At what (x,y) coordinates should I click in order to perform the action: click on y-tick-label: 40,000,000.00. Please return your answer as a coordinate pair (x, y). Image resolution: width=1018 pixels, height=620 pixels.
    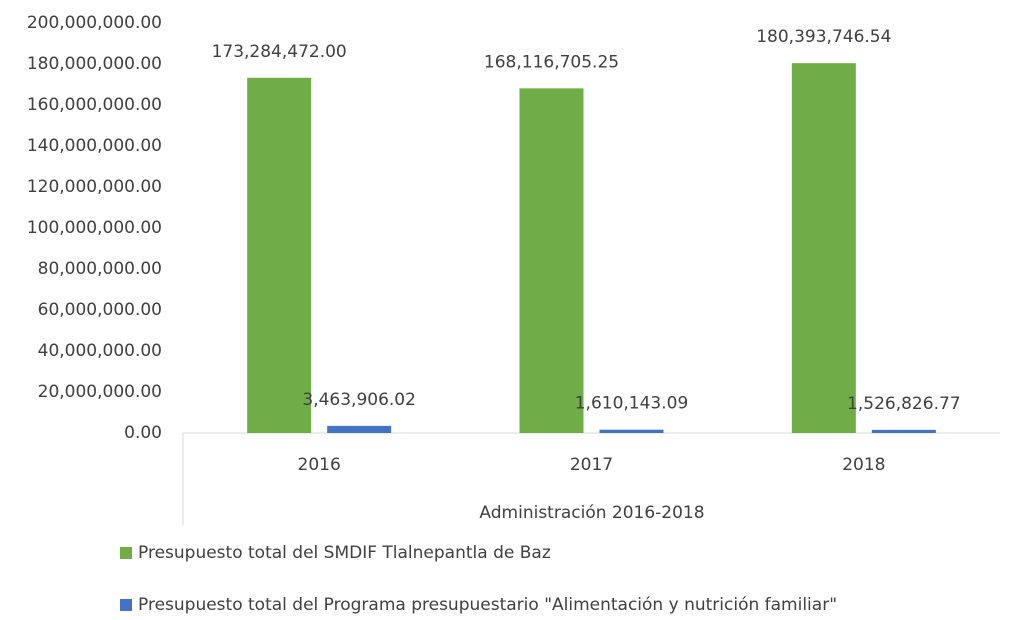
    Looking at the image, I should click on (100, 351).